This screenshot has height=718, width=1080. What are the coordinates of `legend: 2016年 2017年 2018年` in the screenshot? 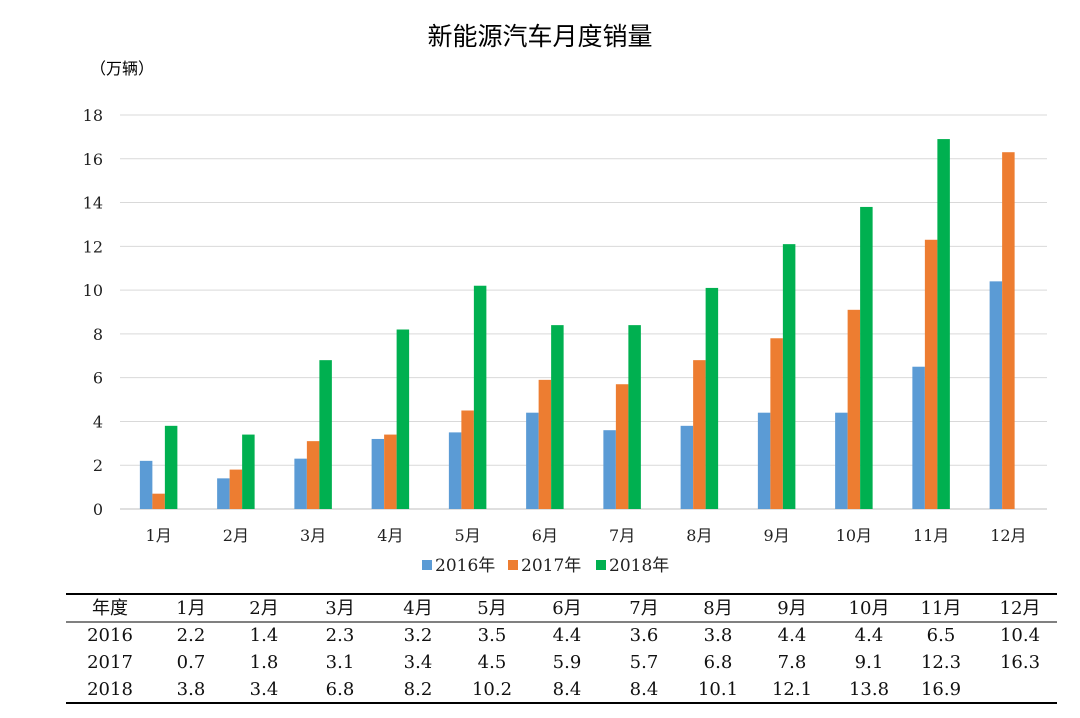 It's located at (545, 566).